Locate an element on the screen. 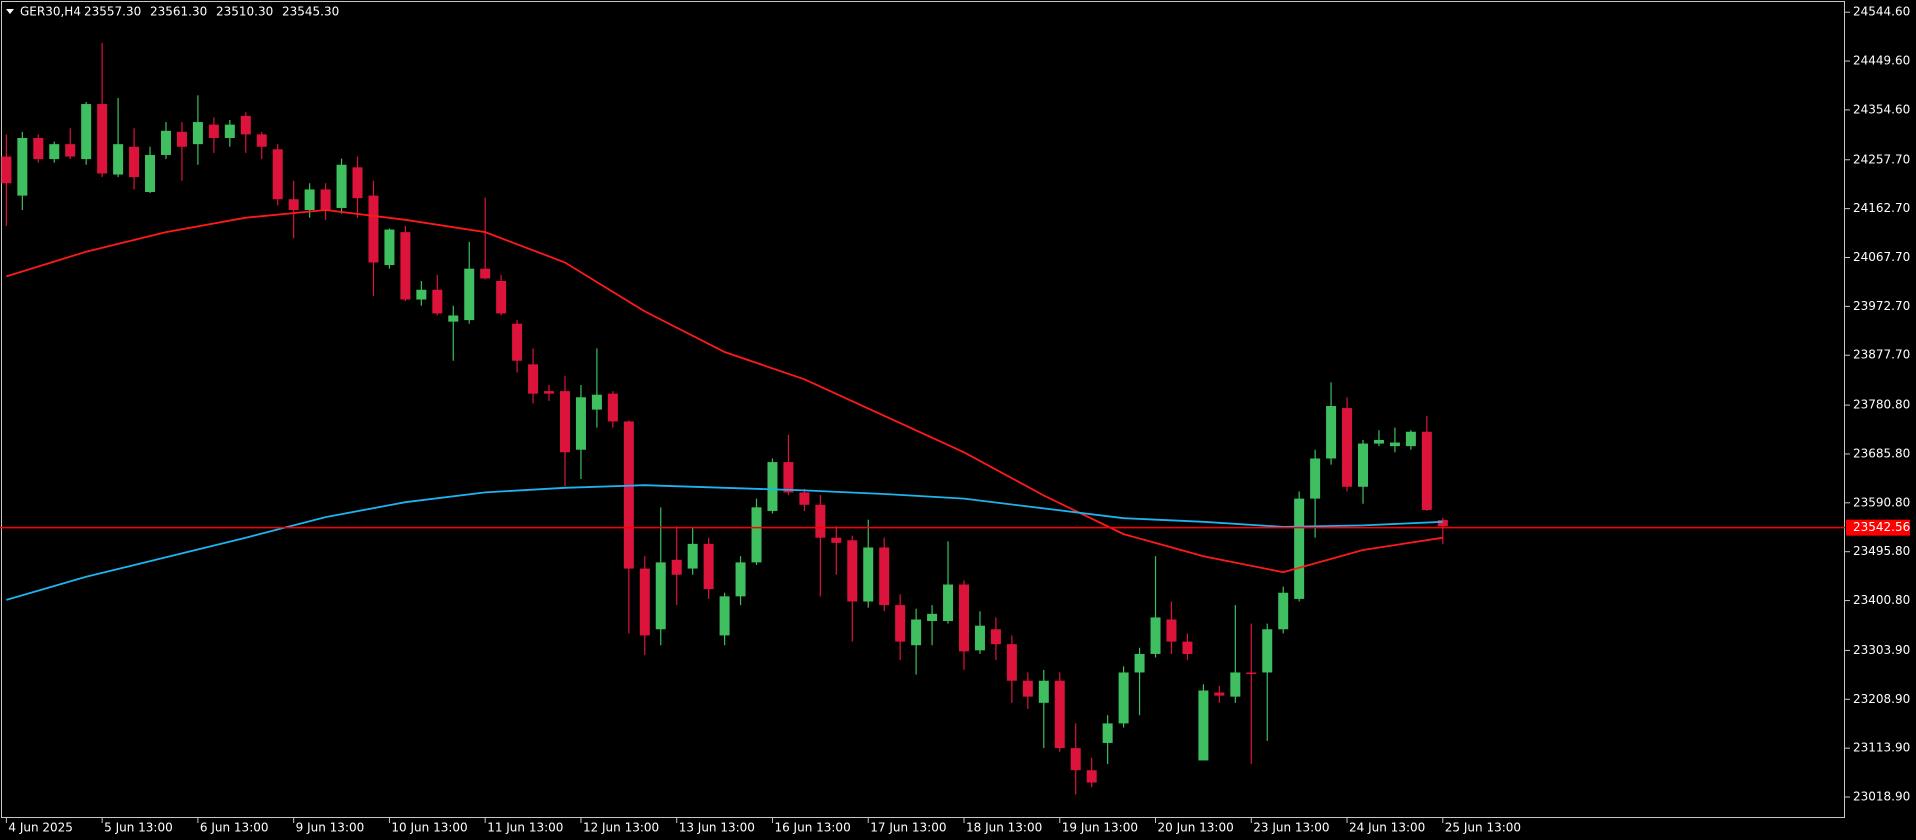 The height and width of the screenshot is (840, 1916). x-tick-label: 4 Jun 2025 is located at coordinates (40, 828).